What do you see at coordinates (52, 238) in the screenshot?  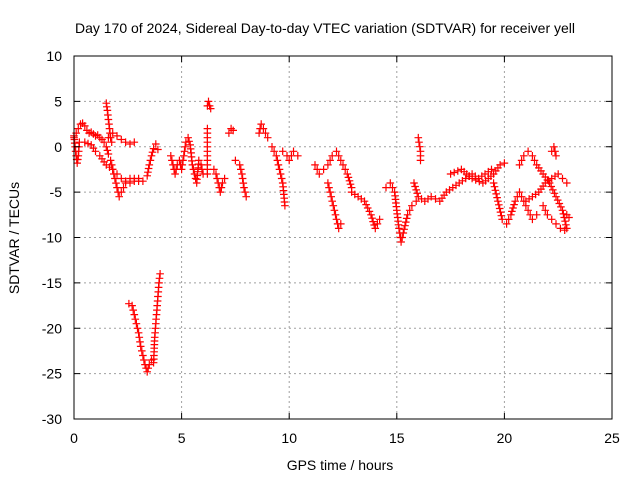 I see `y-tick-label: -10` at bounding box center [52, 238].